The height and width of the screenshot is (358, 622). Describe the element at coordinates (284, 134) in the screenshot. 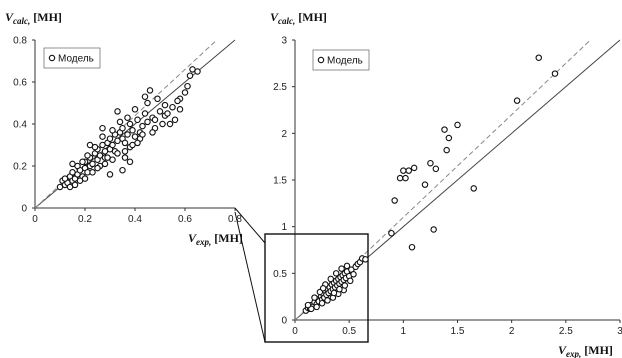

I see `y-tick-label: 2` at that location.